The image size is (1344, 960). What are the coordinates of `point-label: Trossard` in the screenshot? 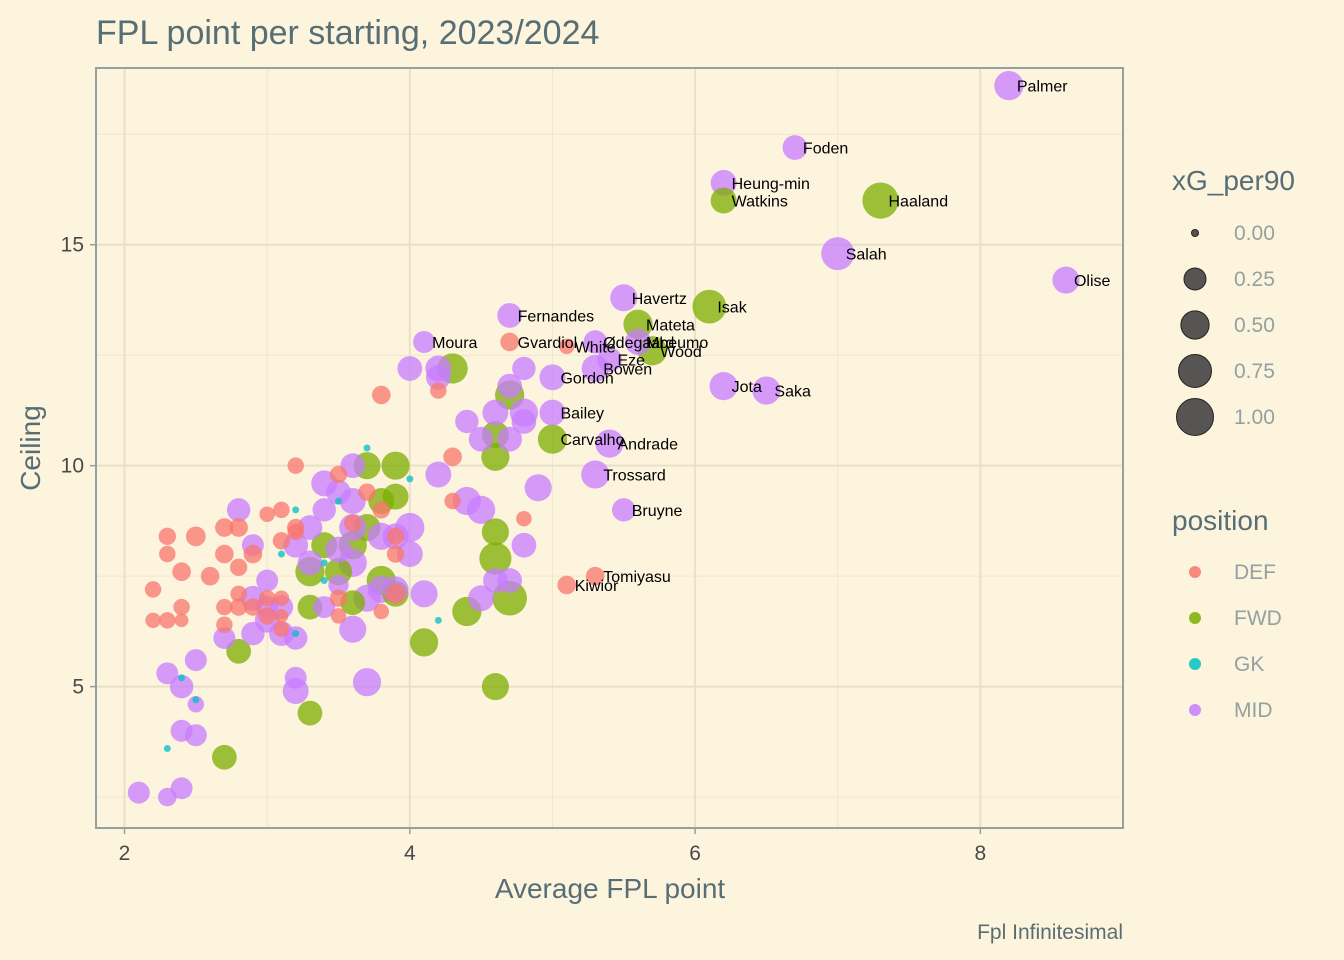 It's located at (634, 476).